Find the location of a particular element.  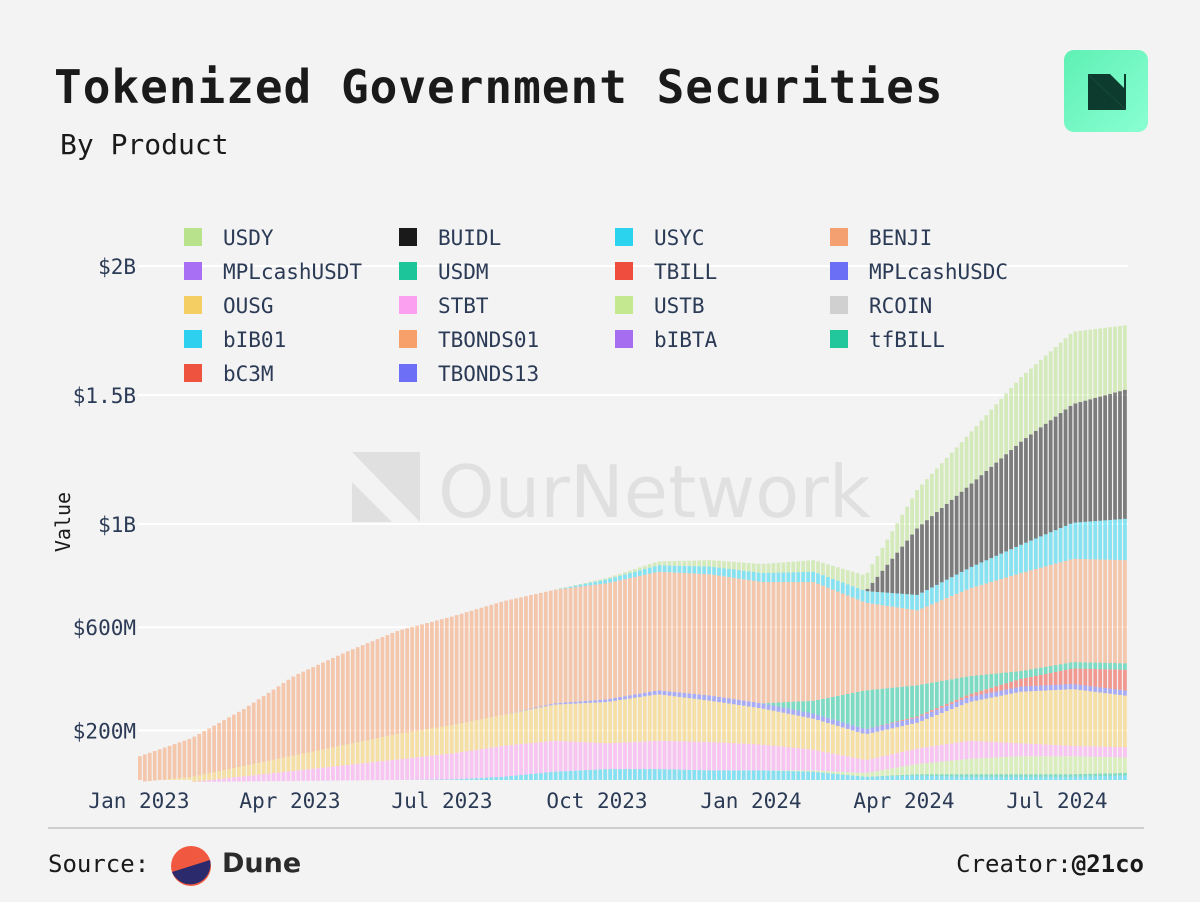

legend-item: TBONDS13 is located at coordinates (469, 374).